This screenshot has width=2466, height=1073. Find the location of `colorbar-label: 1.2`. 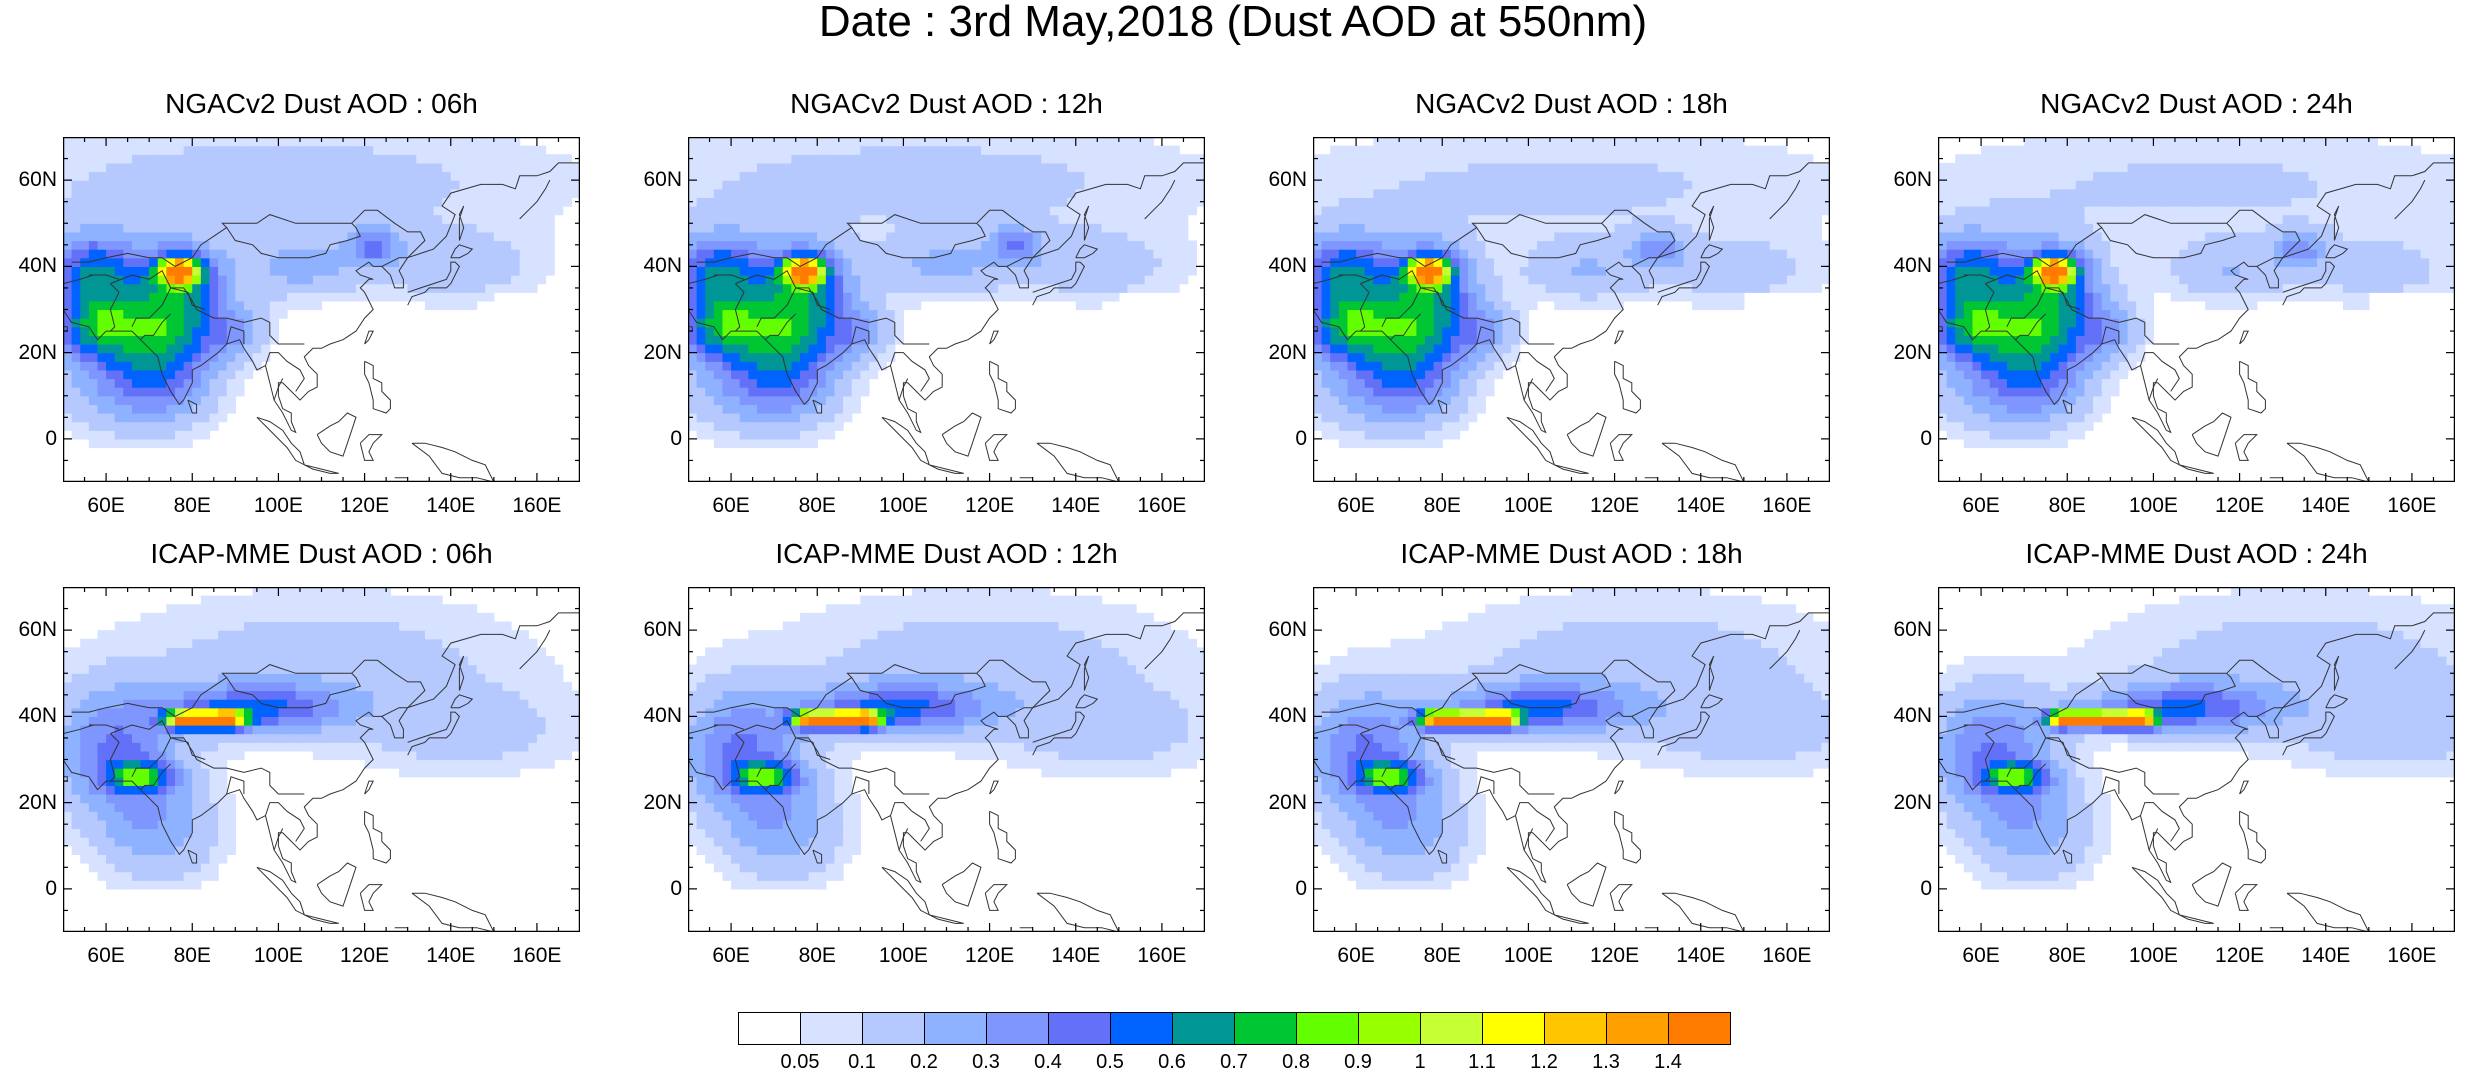

colorbar-label: 1.2 is located at coordinates (1544, 1062).